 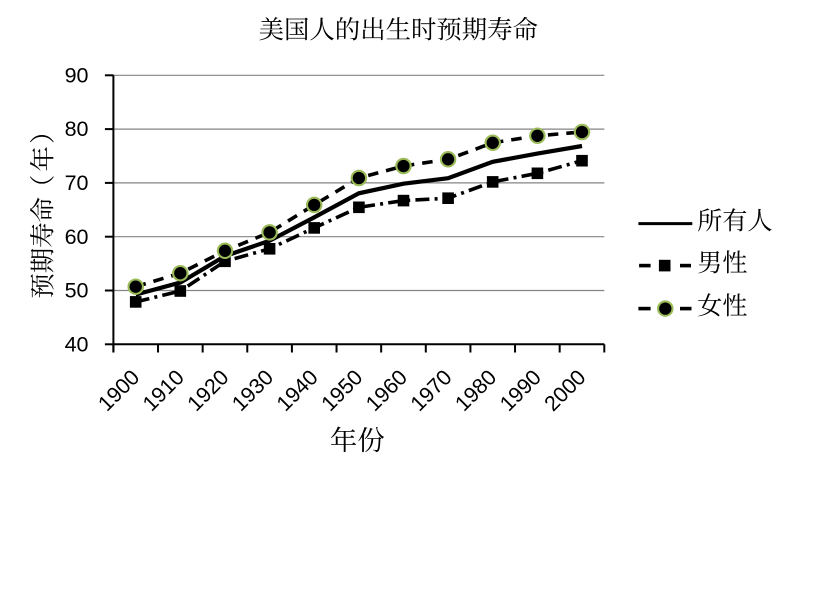 I want to click on svg-text: 40, so click(x=77, y=344).